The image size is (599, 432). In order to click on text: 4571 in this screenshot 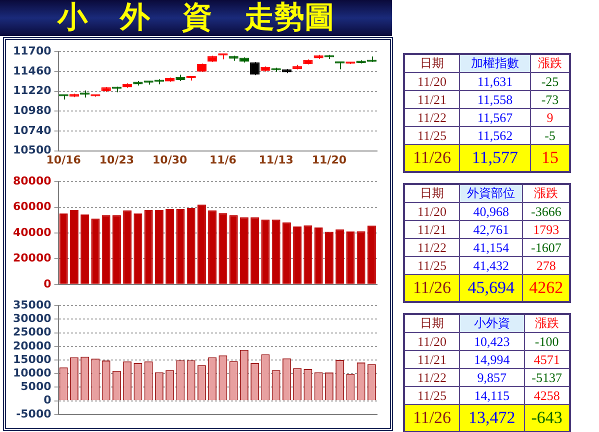, I will do `click(547, 359)`.